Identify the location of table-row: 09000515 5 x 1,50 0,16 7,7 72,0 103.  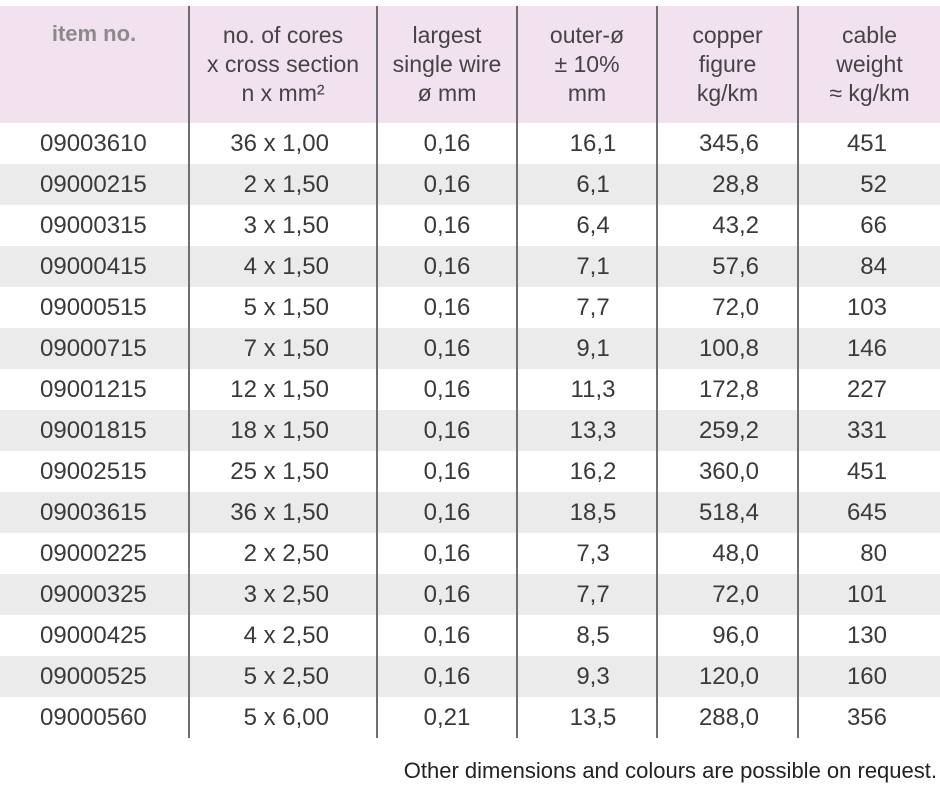
(470, 307).